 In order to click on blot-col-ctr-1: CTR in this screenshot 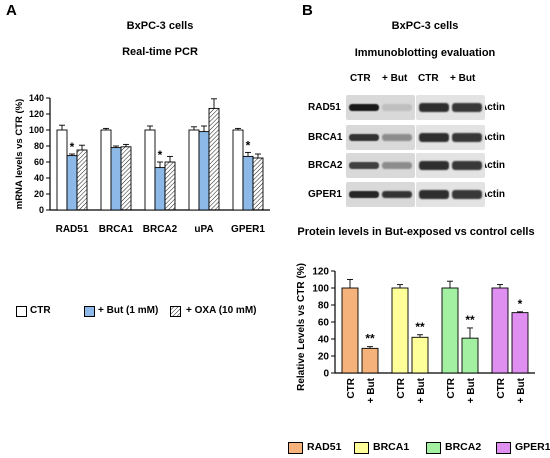, I will do `click(360, 78)`.